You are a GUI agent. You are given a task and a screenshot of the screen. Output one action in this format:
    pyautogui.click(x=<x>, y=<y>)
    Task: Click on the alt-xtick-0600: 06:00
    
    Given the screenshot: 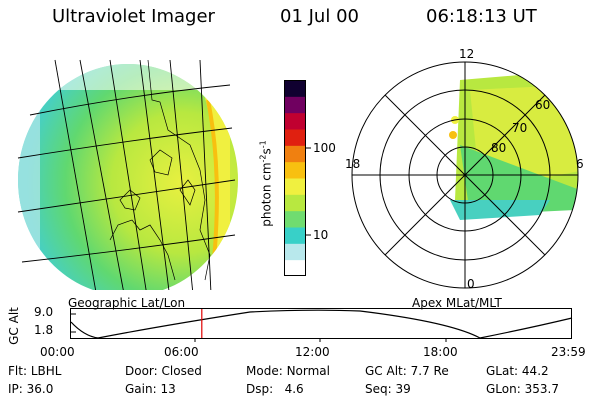 What is the action you would take?
    pyautogui.click(x=181, y=352)
    